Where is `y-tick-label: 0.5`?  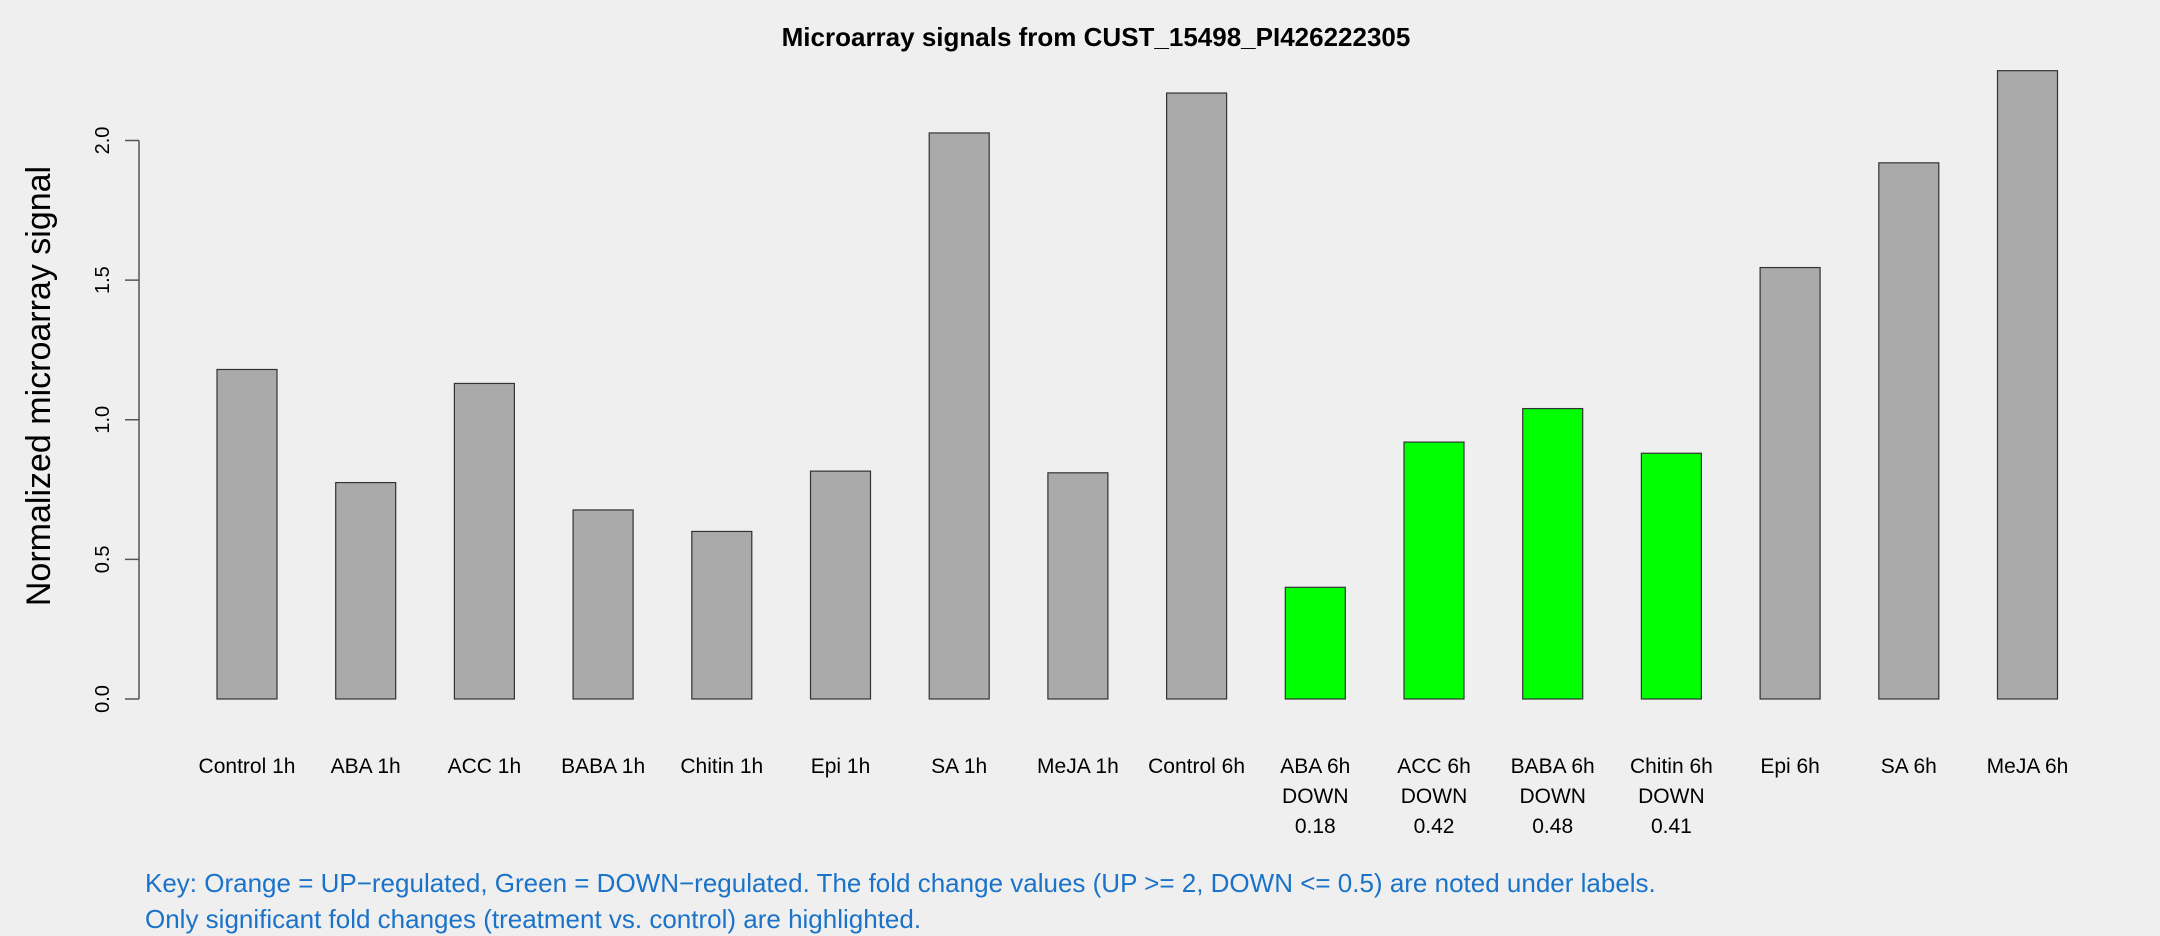 y-tick-label: 0.5 is located at coordinates (103, 559).